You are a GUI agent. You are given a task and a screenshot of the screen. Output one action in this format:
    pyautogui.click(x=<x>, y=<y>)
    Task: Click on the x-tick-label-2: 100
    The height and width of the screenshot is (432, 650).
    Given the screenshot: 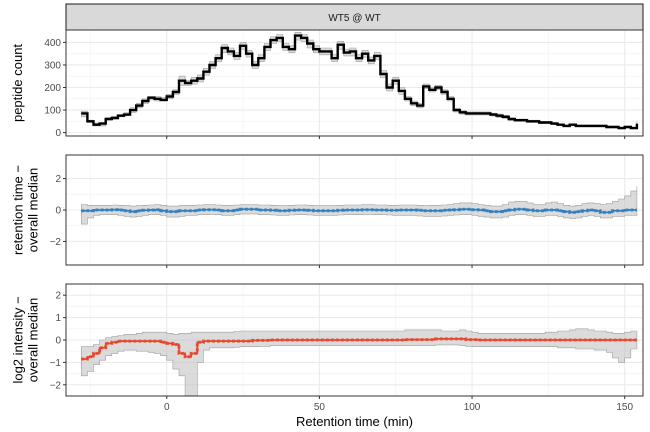 What is the action you would take?
    pyautogui.click(x=472, y=407)
    